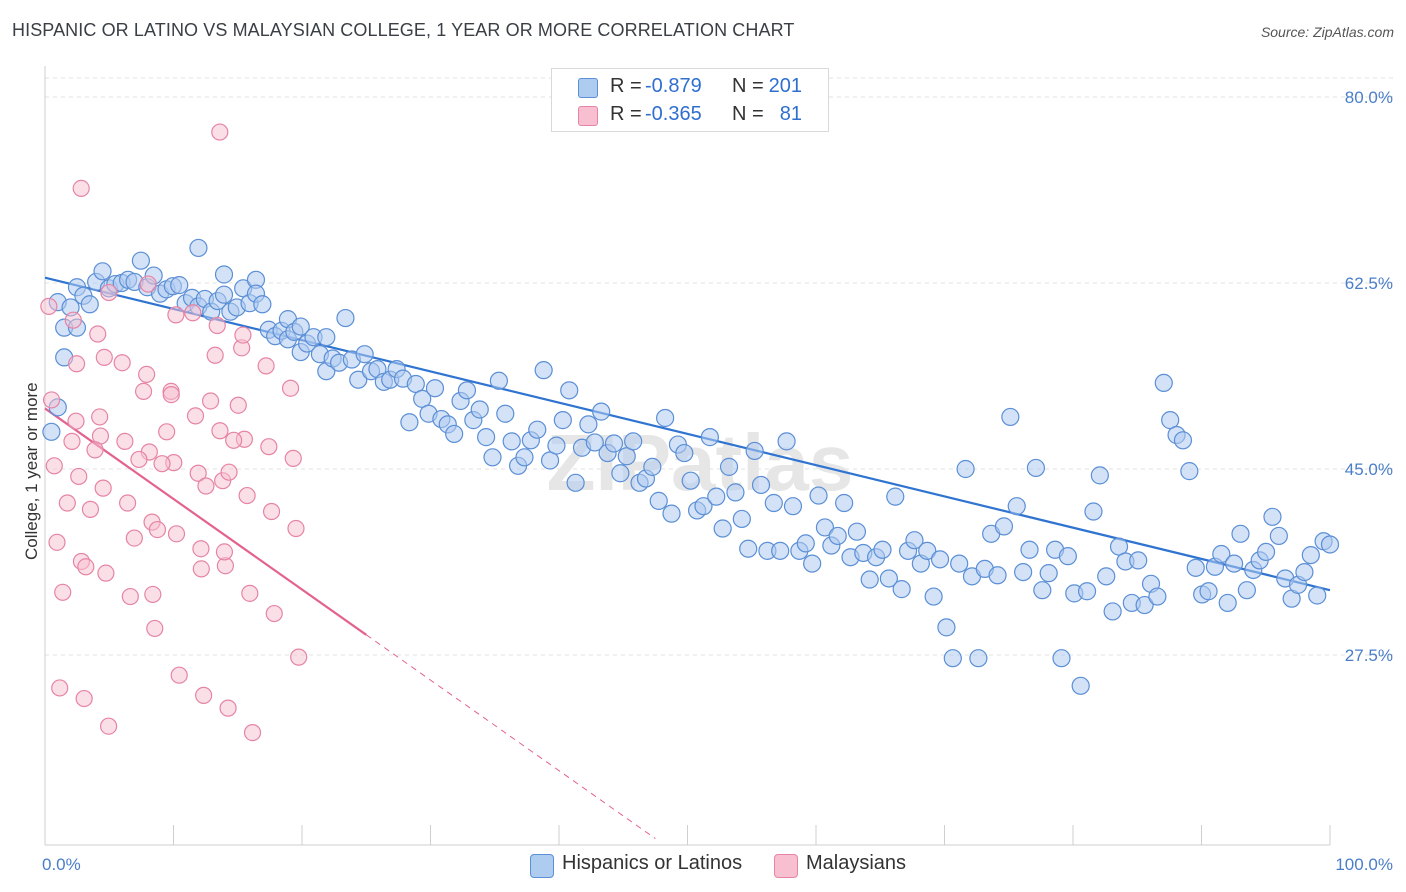 The width and height of the screenshot is (1406, 892). Describe the element at coordinates (1369, 97) in the screenshot. I see `y-tick-label: 80.0%` at that location.